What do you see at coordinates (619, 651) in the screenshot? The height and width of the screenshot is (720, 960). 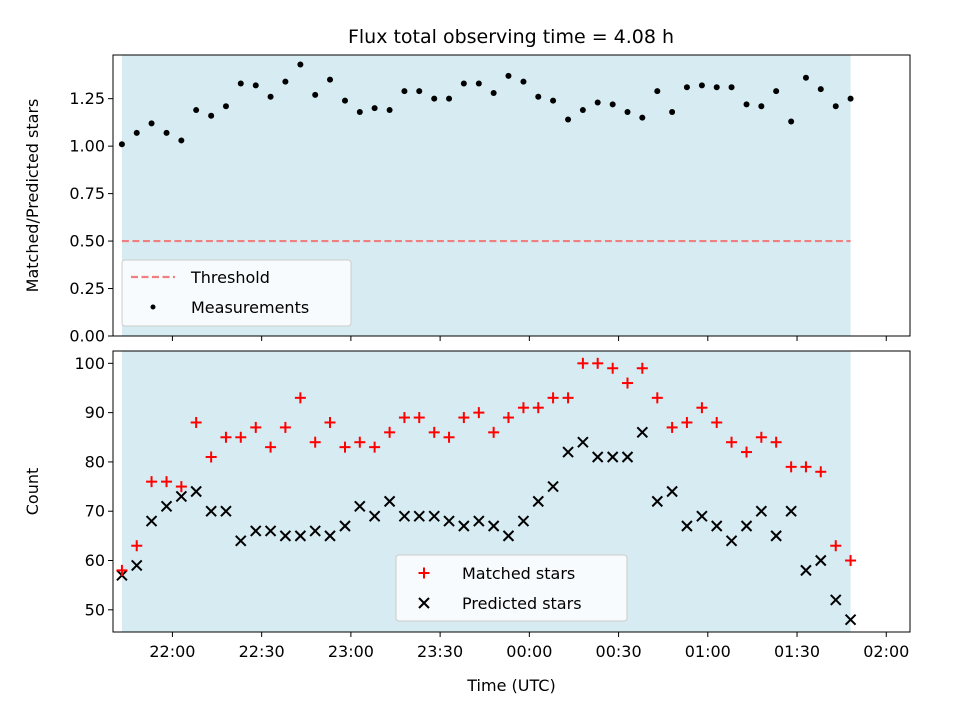 I see `x-tick-label: 00:30` at bounding box center [619, 651].